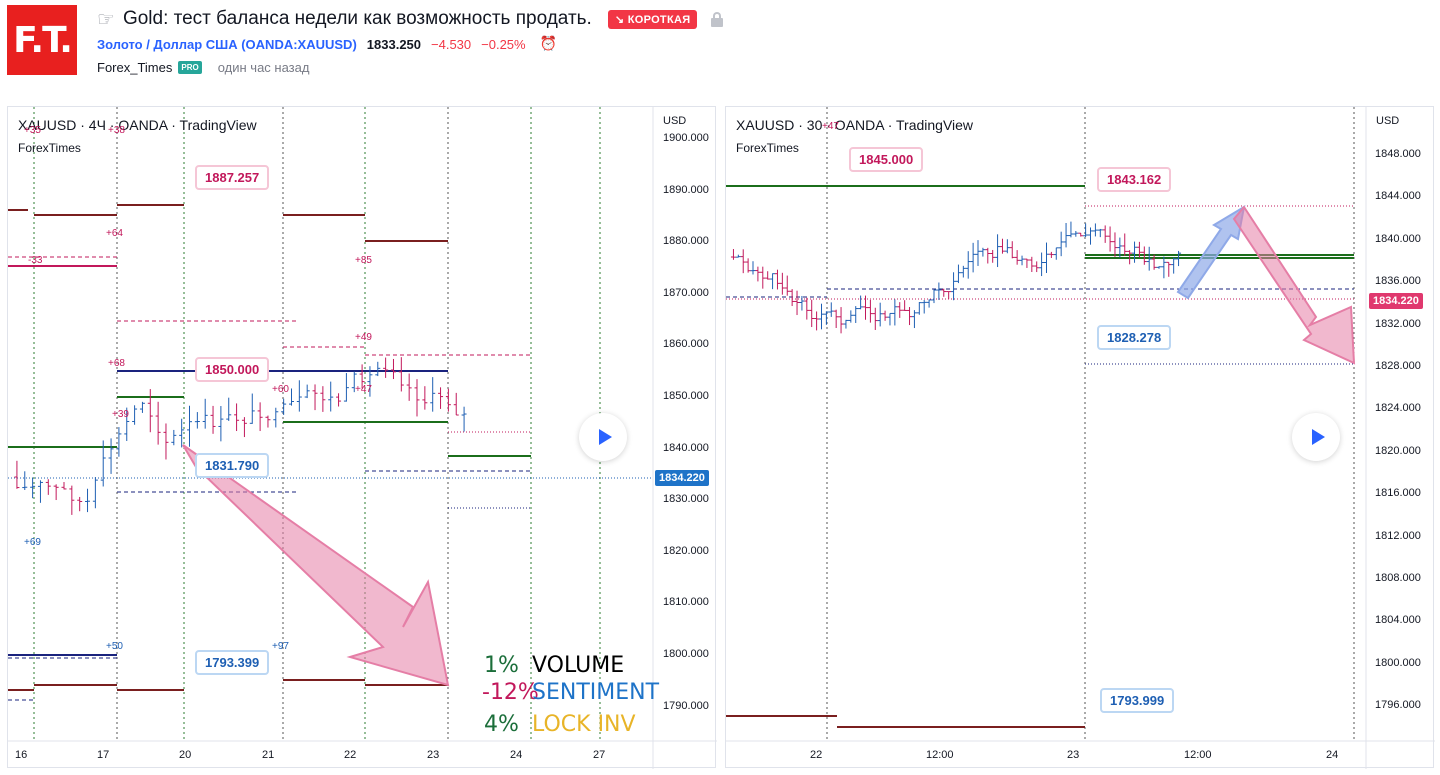 Image resolution: width=1440 pixels, height=775 pixels. Describe the element at coordinates (268, 755) in the screenshot. I see `time-tick: 21` at that location.